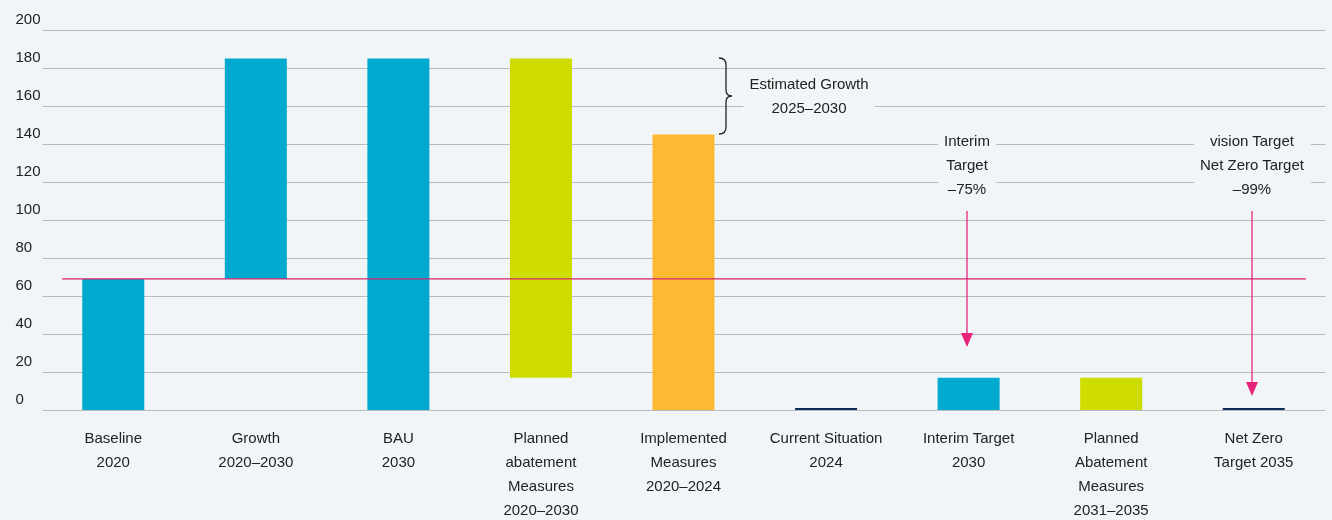 This screenshot has height=520, width=1332. Describe the element at coordinates (398, 449) in the screenshot. I see `x-tick-label: BAU 2030` at that location.